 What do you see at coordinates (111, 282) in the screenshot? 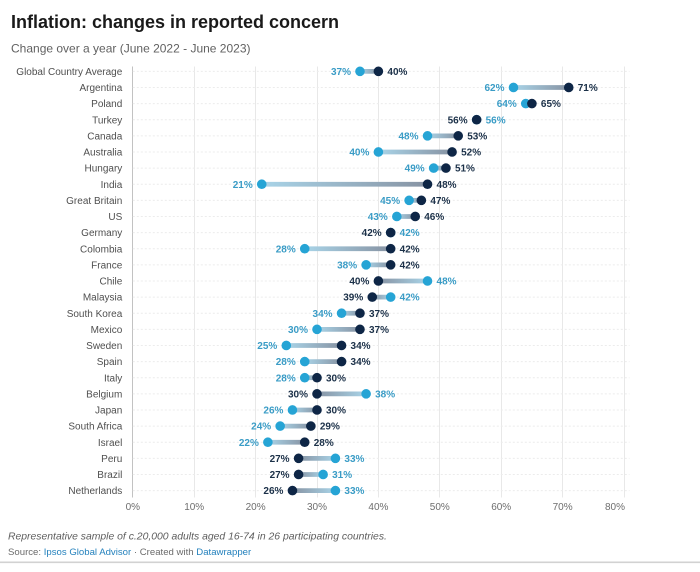
I see `svg-text: Chile` at bounding box center [111, 282].